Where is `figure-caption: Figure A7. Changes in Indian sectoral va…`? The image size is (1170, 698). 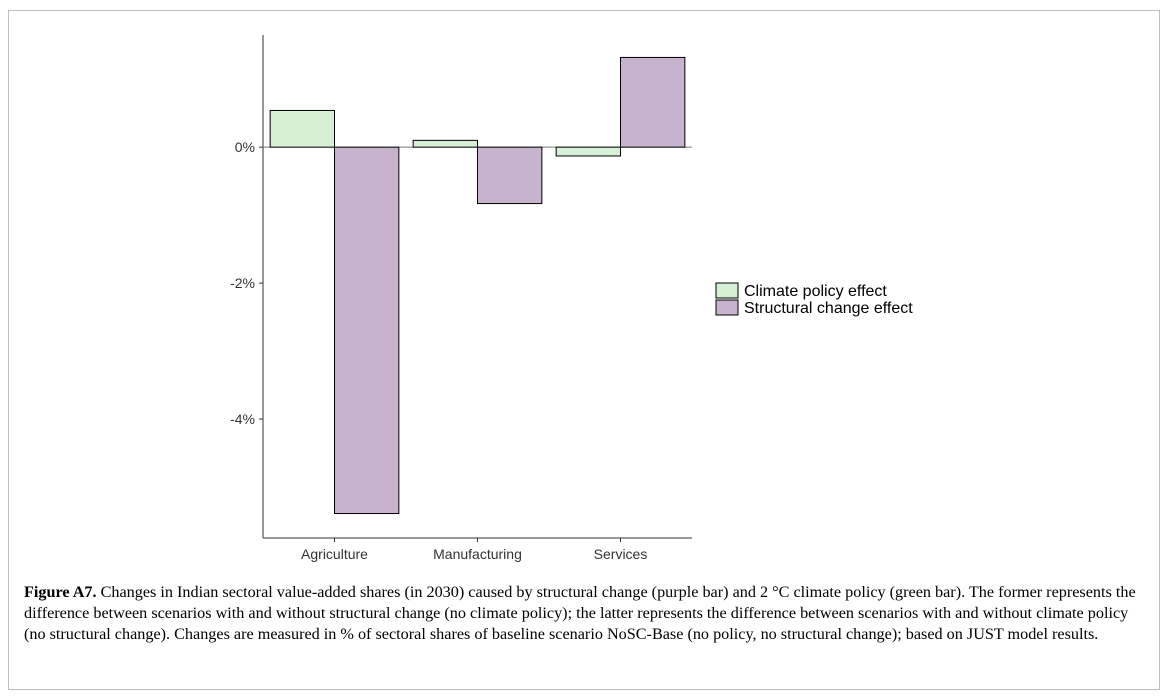 figure-caption: Figure A7. Changes in Indian sectoral va… is located at coordinates (584, 613).